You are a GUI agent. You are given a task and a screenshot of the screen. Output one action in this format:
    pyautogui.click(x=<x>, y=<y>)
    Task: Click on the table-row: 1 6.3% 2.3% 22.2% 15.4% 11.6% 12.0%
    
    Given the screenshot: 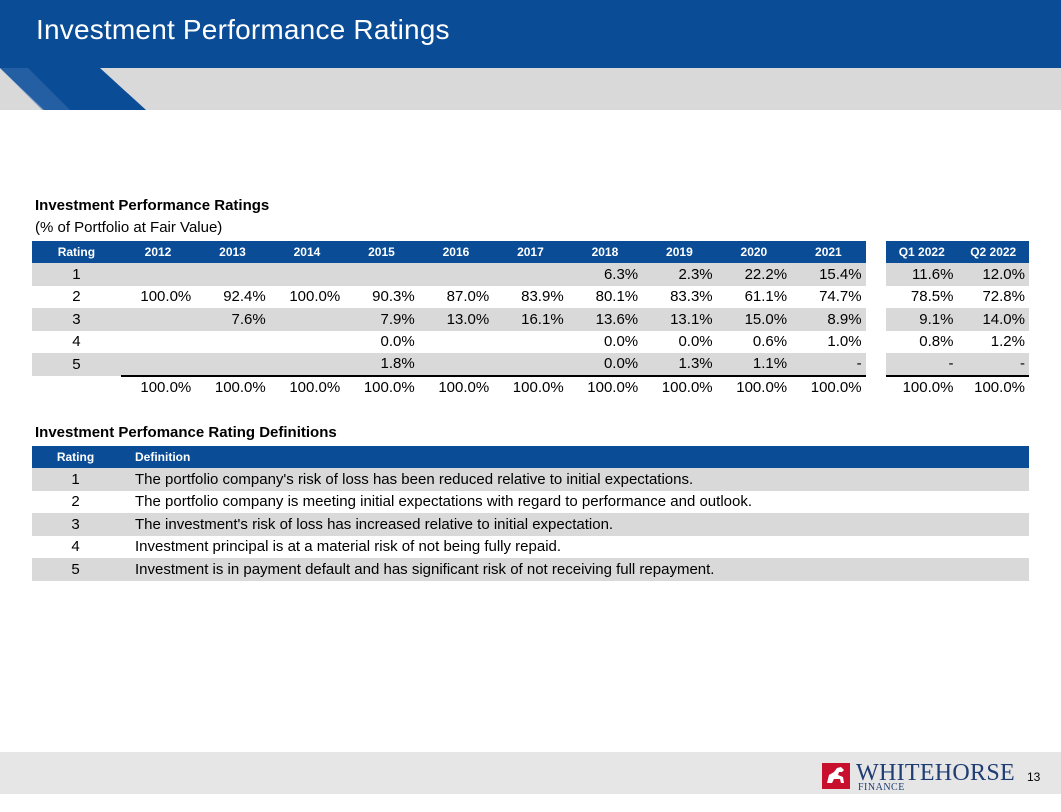 What is the action you would take?
    pyautogui.click(x=530, y=274)
    